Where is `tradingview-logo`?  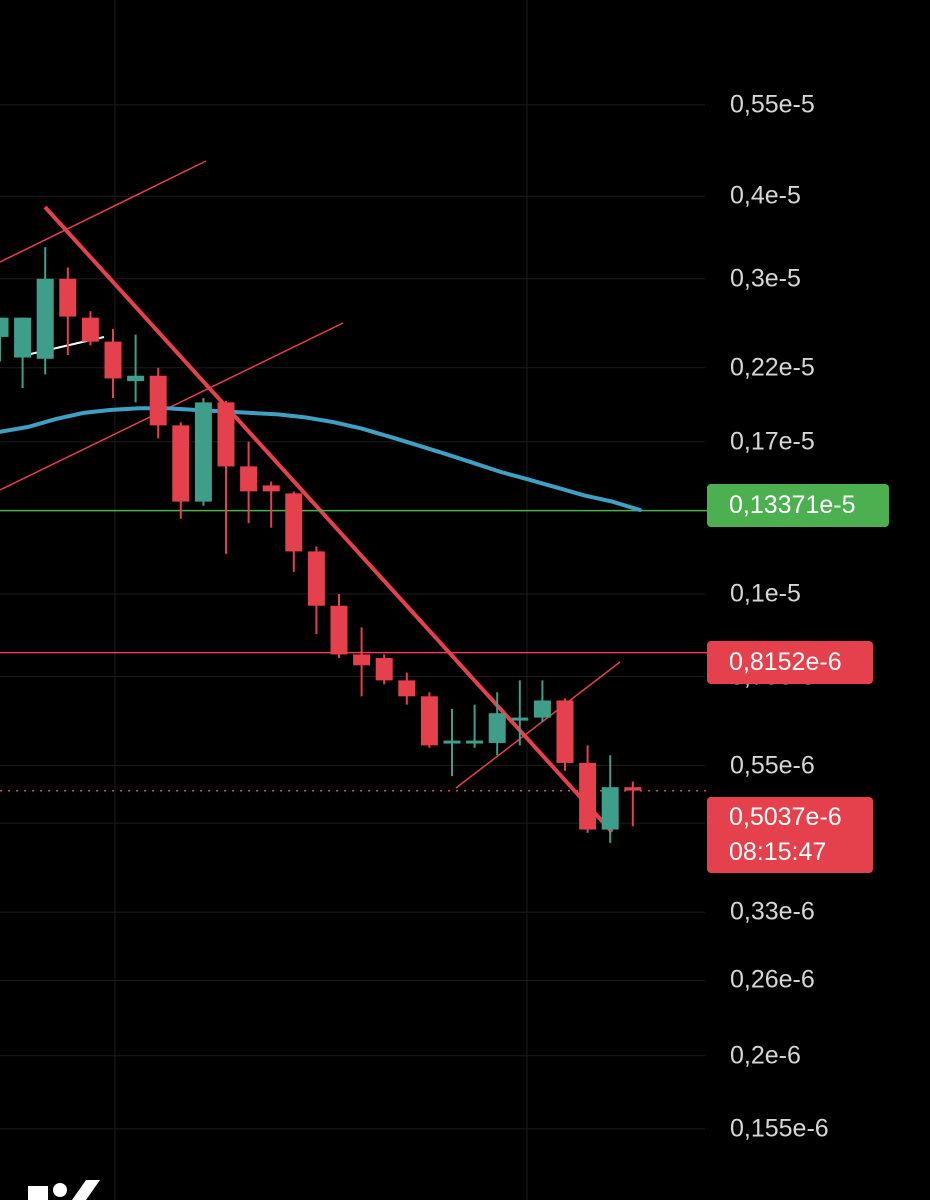
tradingview-logo is located at coordinates (64, 1190).